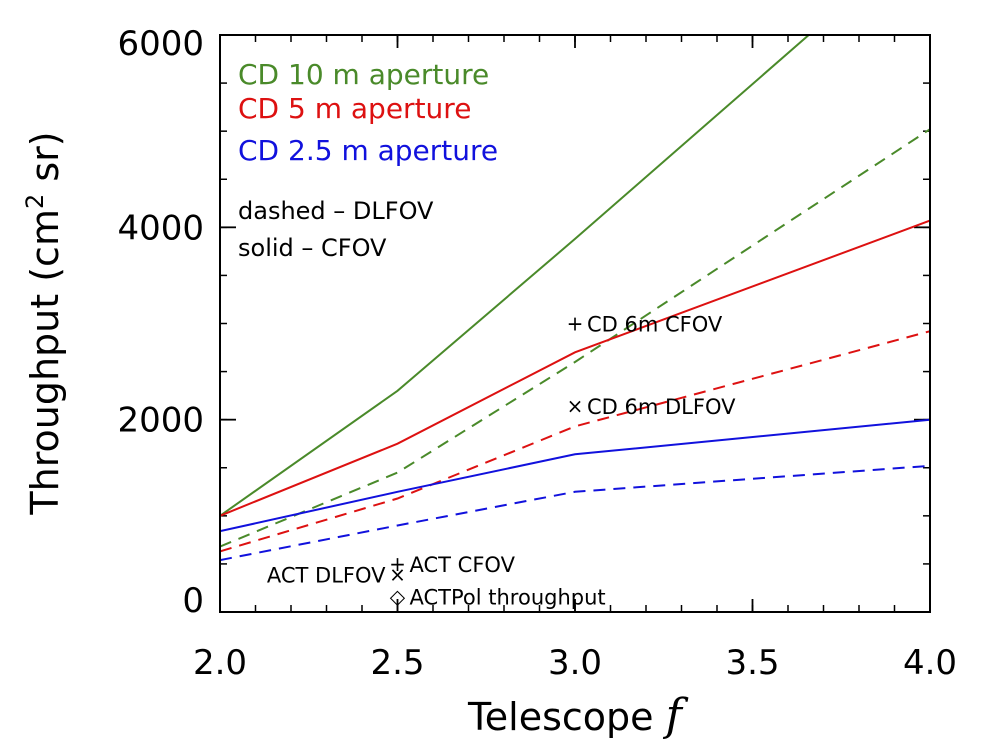 The height and width of the screenshot is (754, 982). I want to click on line-style-notes: dashed – DLFOV solid – CFOV, so click(336, 229).